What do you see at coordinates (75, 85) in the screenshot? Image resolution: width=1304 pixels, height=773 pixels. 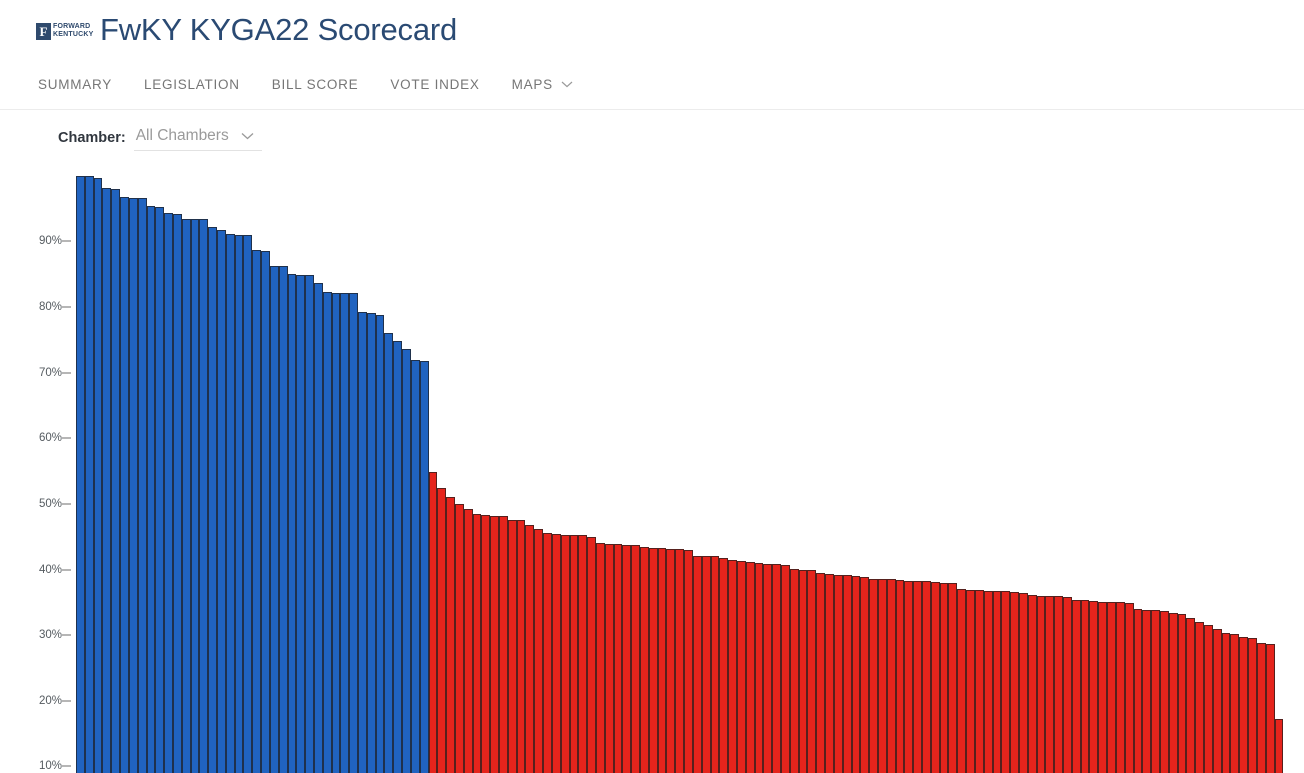 I see `tab-summary: SUMMARY` at bounding box center [75, 85].